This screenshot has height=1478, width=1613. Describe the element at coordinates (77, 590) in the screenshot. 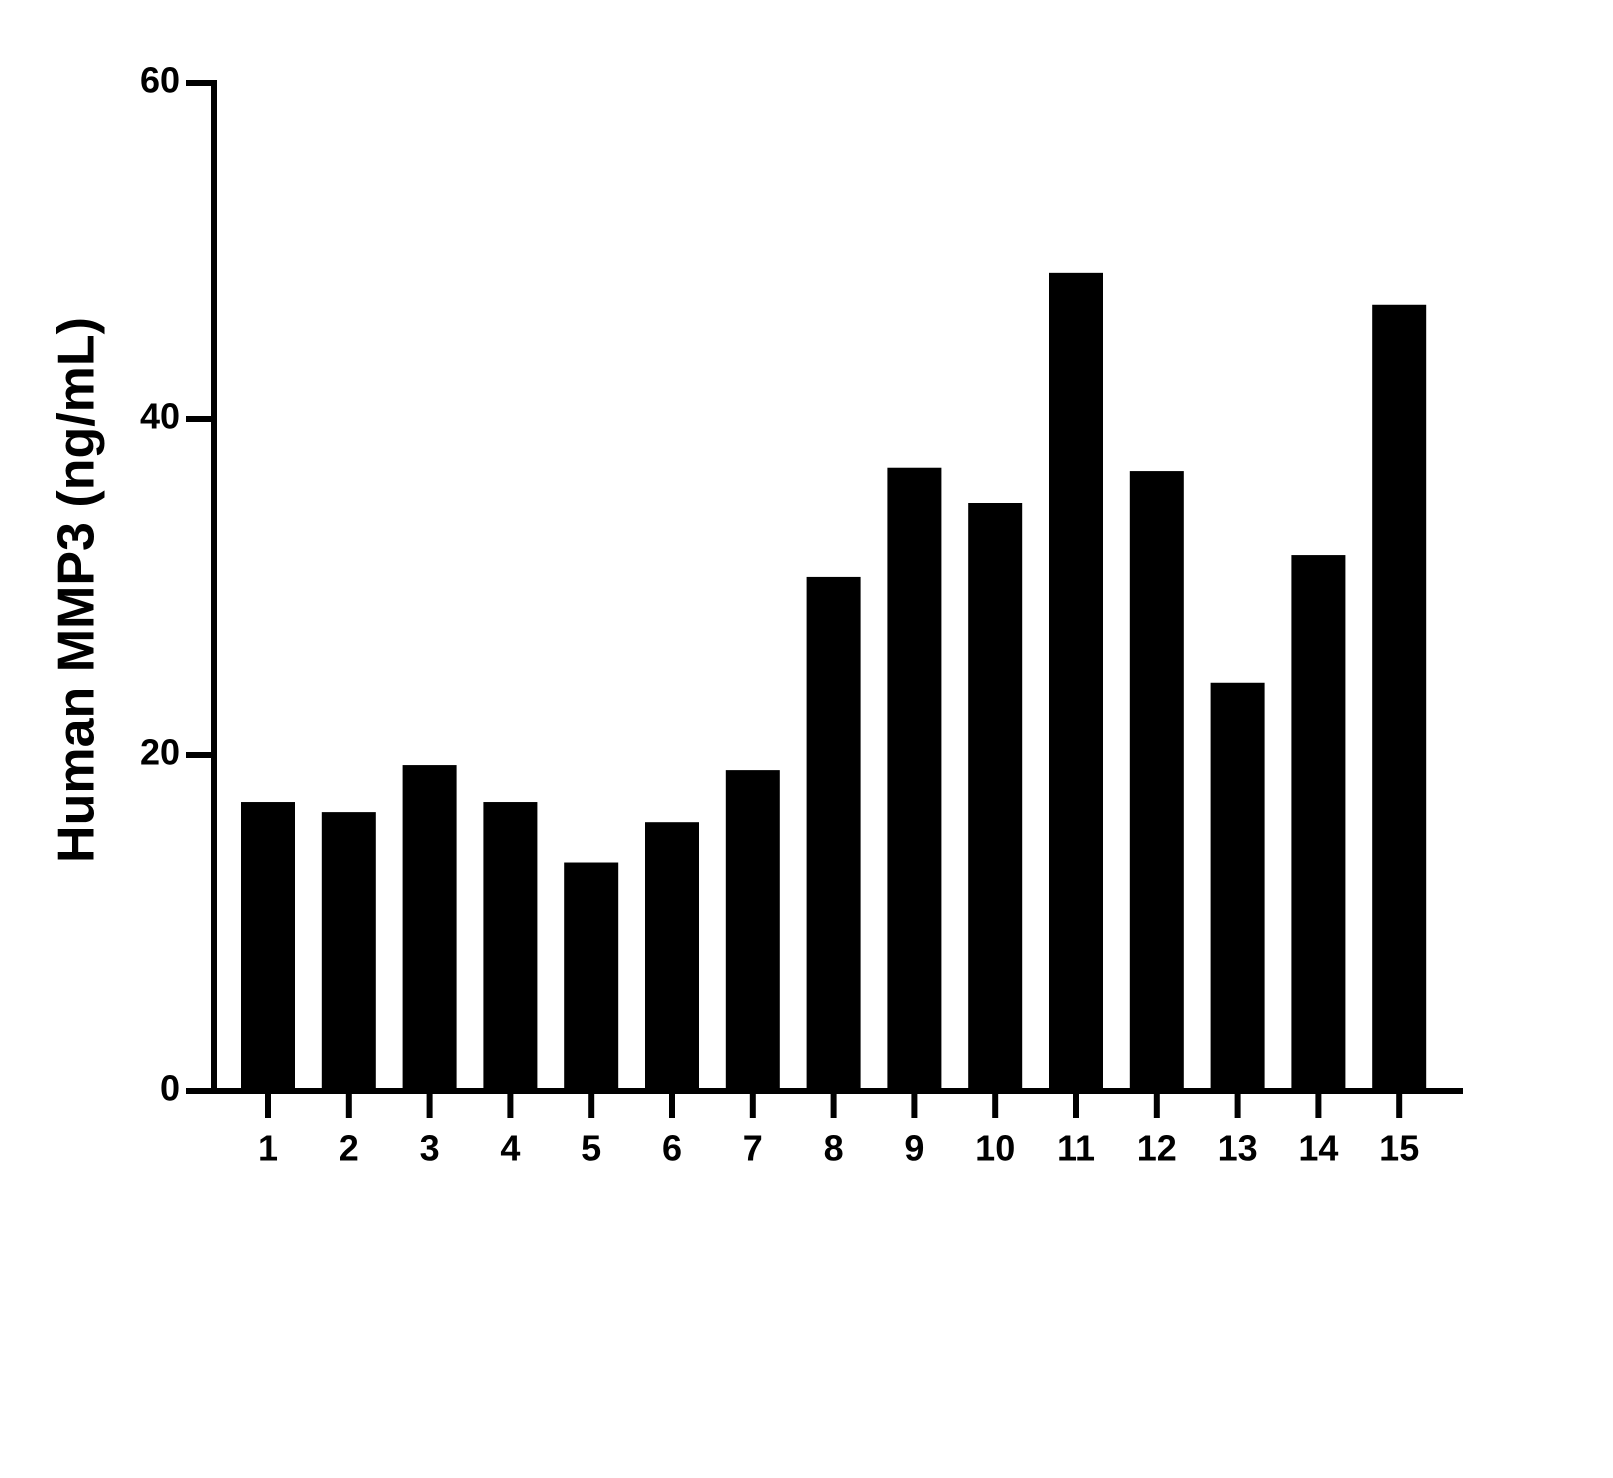

I see `y-axis-title: Human MMP3 (ng/mL)` at that location.